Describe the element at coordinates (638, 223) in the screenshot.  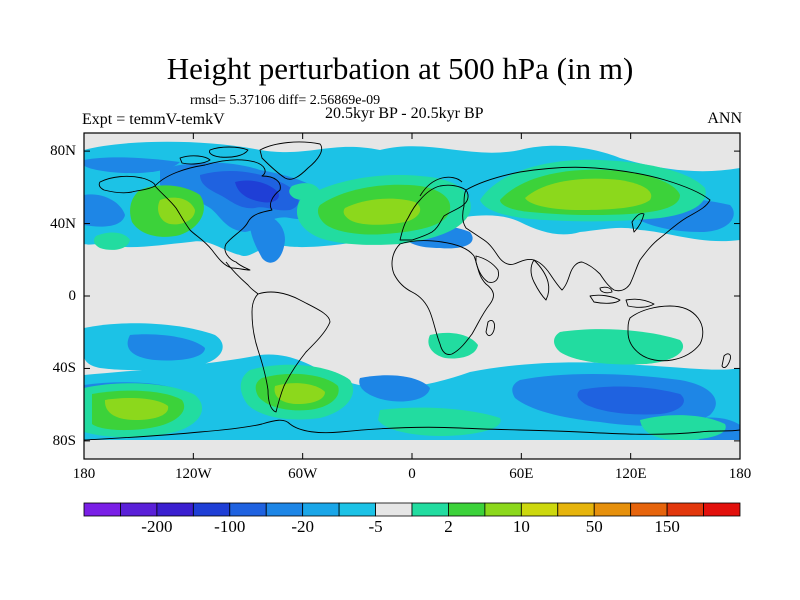
I see `coastline-japan` at that location.